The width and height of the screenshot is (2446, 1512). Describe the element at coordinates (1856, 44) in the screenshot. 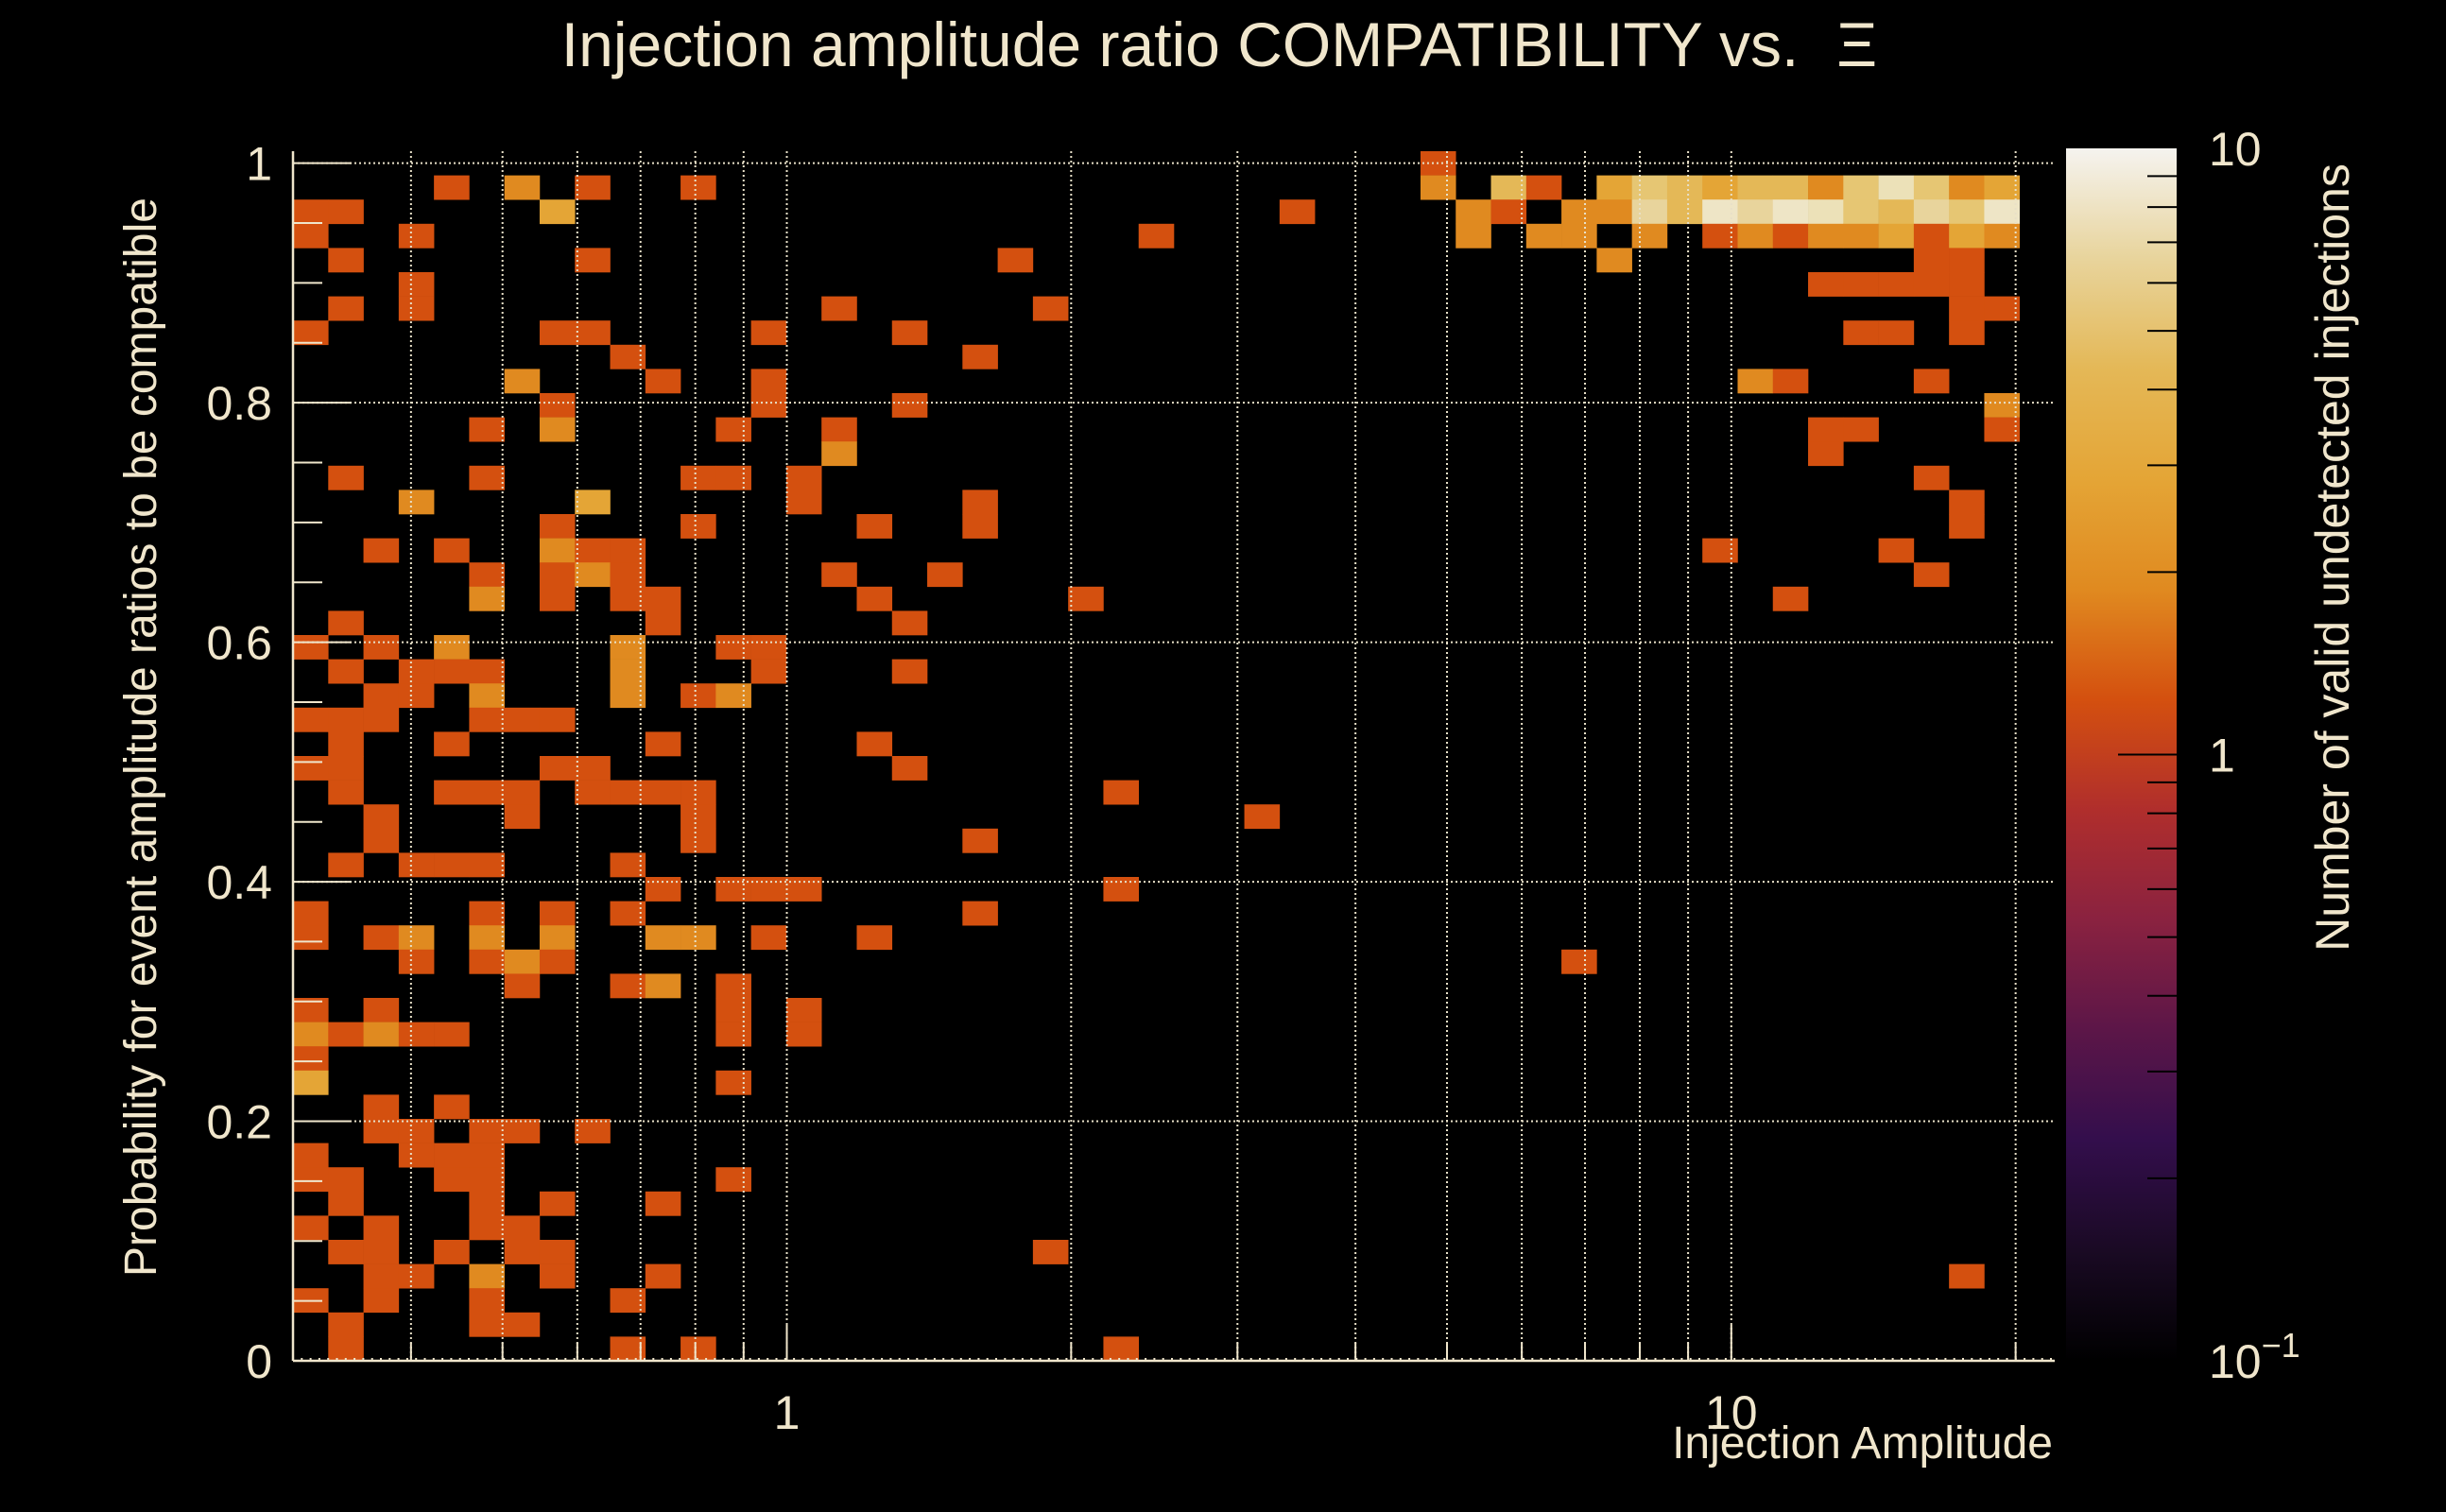

I see `chart-title-symbol: Ξ` at that location.